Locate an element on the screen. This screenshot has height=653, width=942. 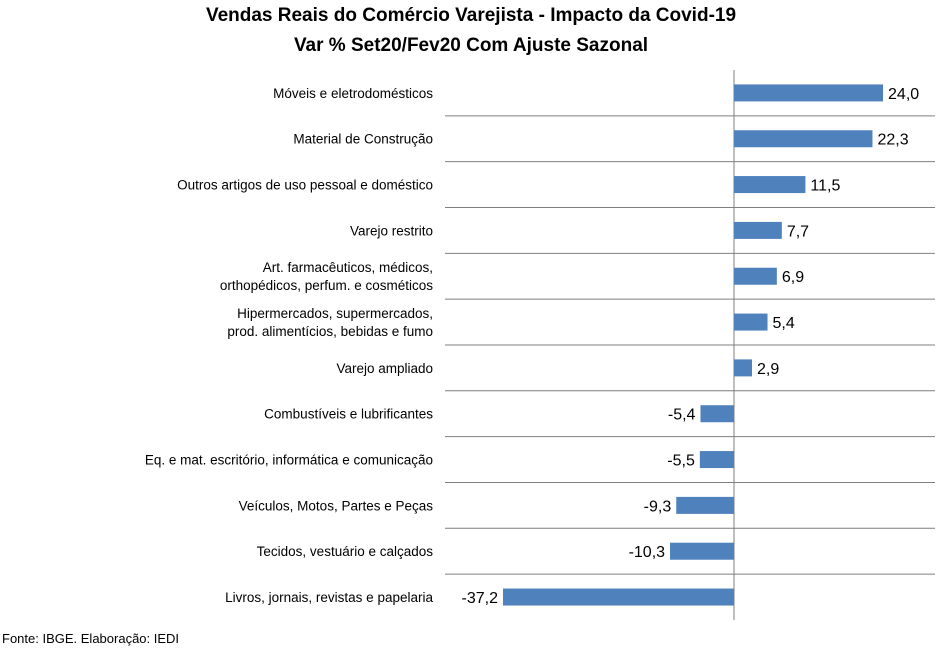
category-label: Livros, jornais, revistas e papelaria is located at coordinates (329, 597).